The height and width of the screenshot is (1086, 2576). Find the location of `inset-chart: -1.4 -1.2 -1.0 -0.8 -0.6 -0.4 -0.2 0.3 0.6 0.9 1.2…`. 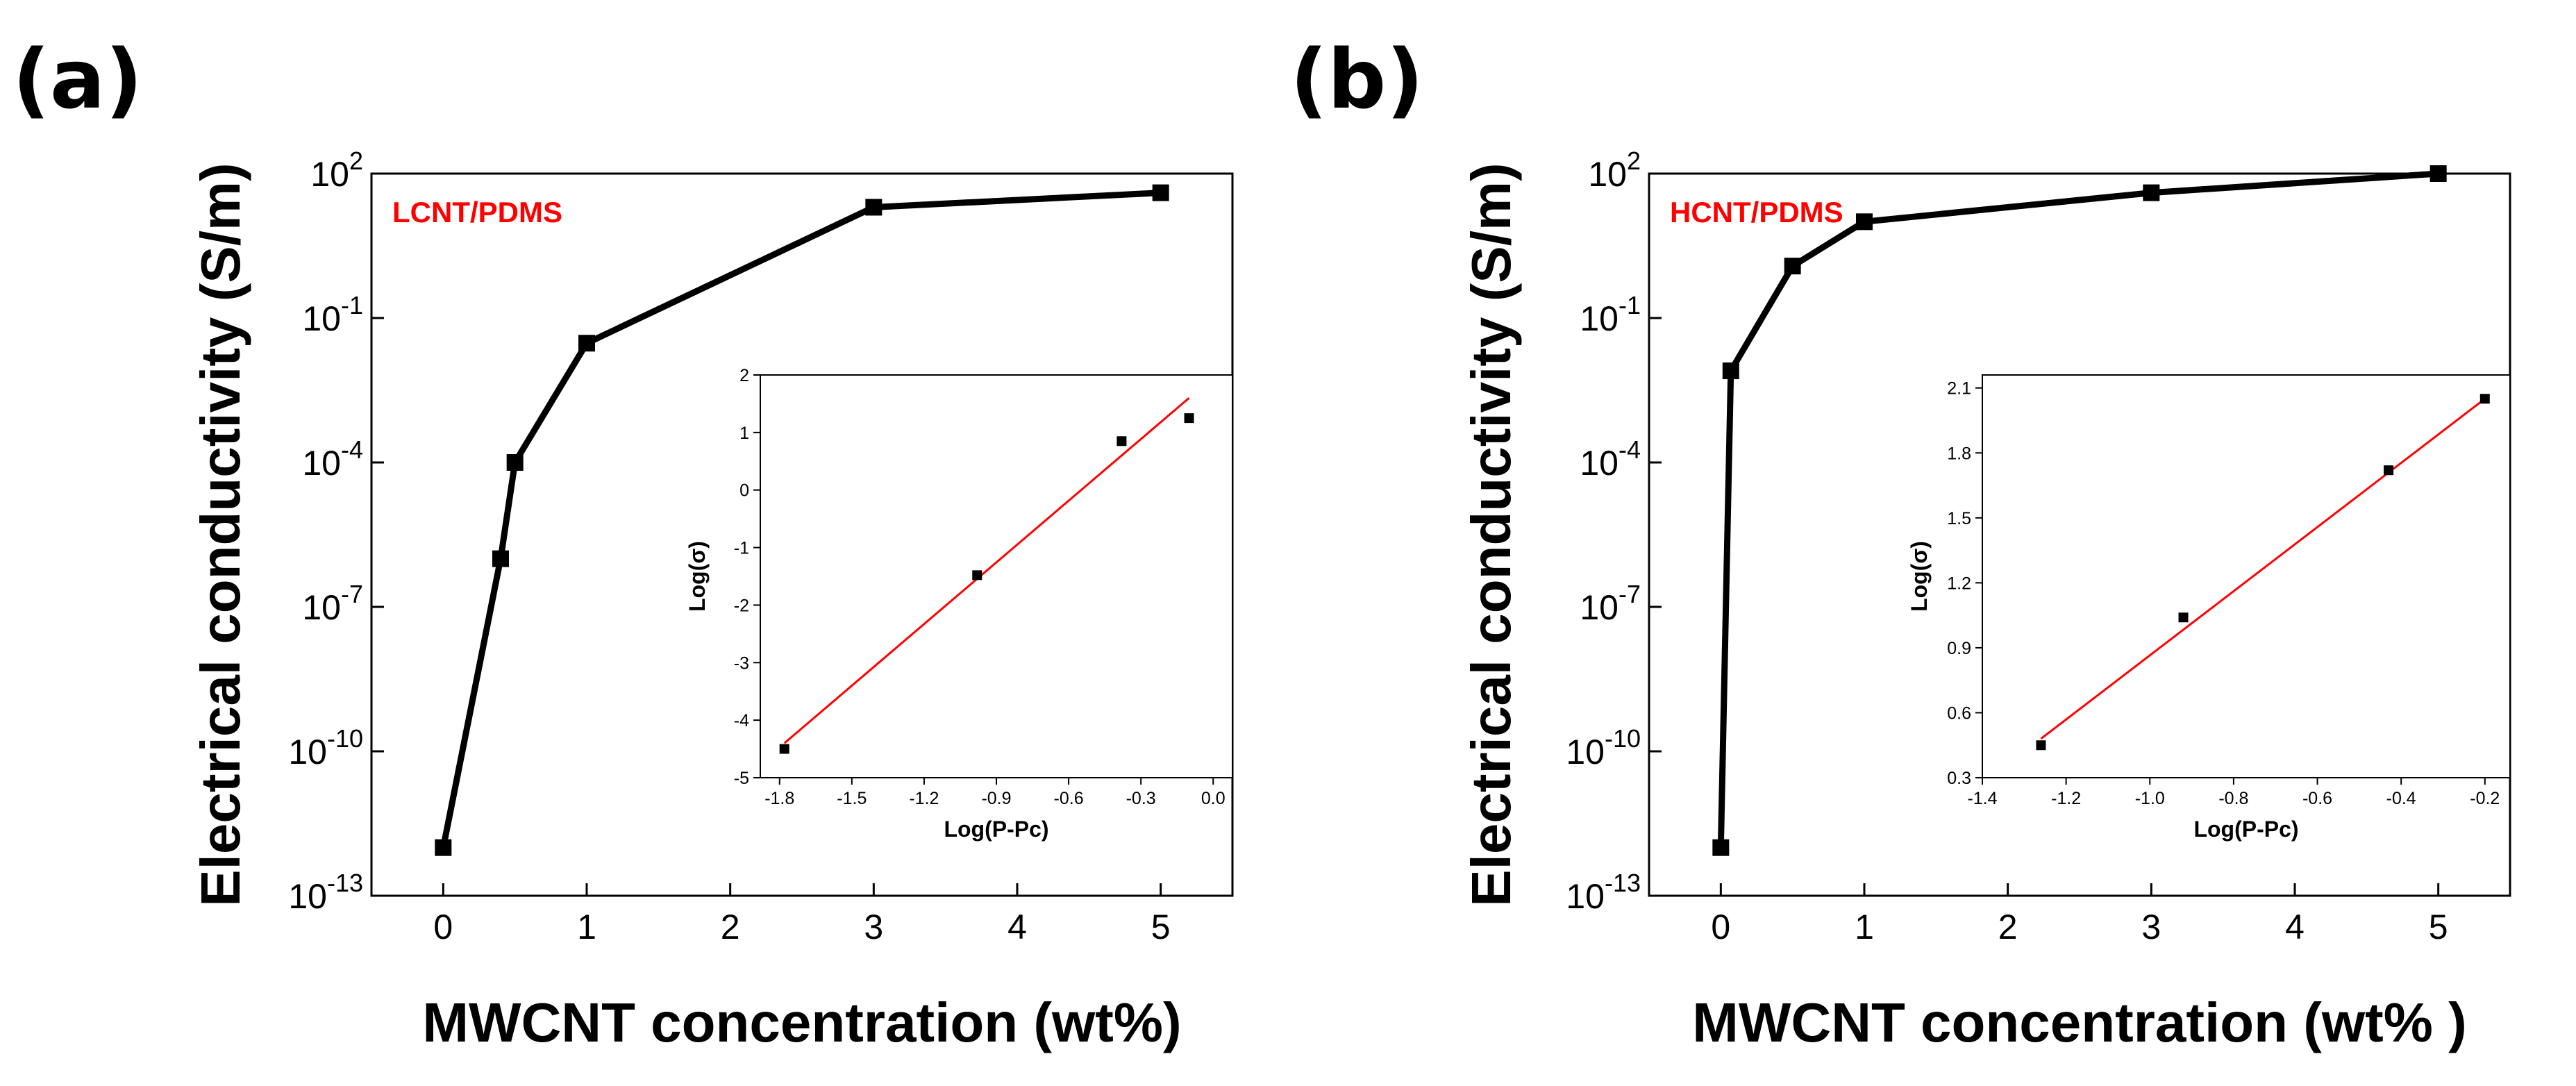

inset-chart: -1.4 -1.2 -1.0 -0.8 -0.6 -0.4 -0.2 0.3 0.6 0.9 1.2… is located at coordinates (2209, 608).